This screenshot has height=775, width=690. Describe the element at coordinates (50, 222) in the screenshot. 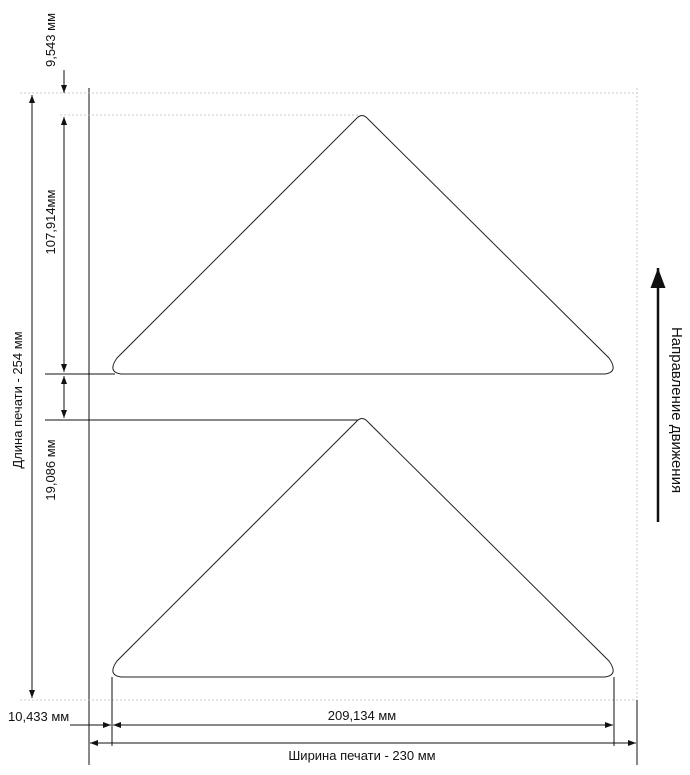

I see `height-label: 107,914мм` at that location.